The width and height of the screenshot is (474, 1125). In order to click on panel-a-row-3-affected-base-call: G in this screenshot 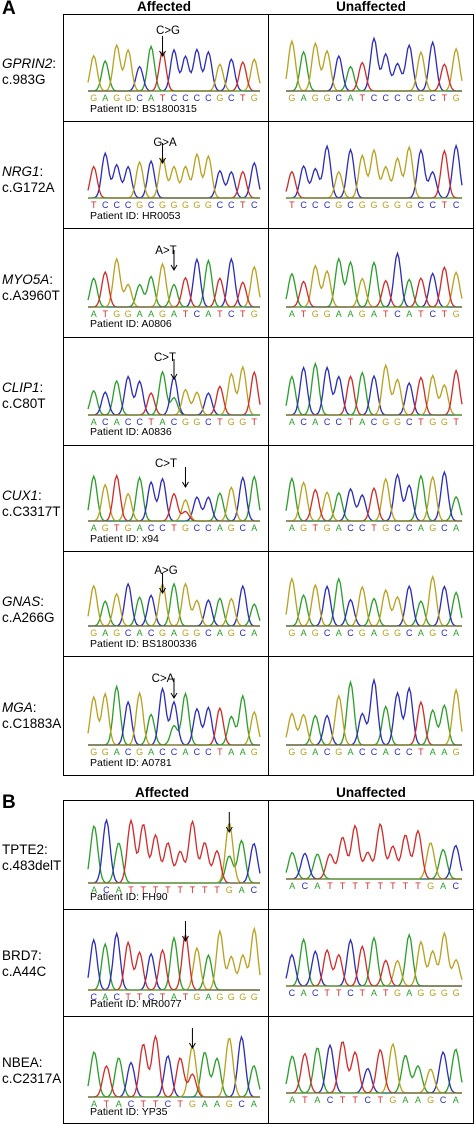, I will do `click(162, 314)`.